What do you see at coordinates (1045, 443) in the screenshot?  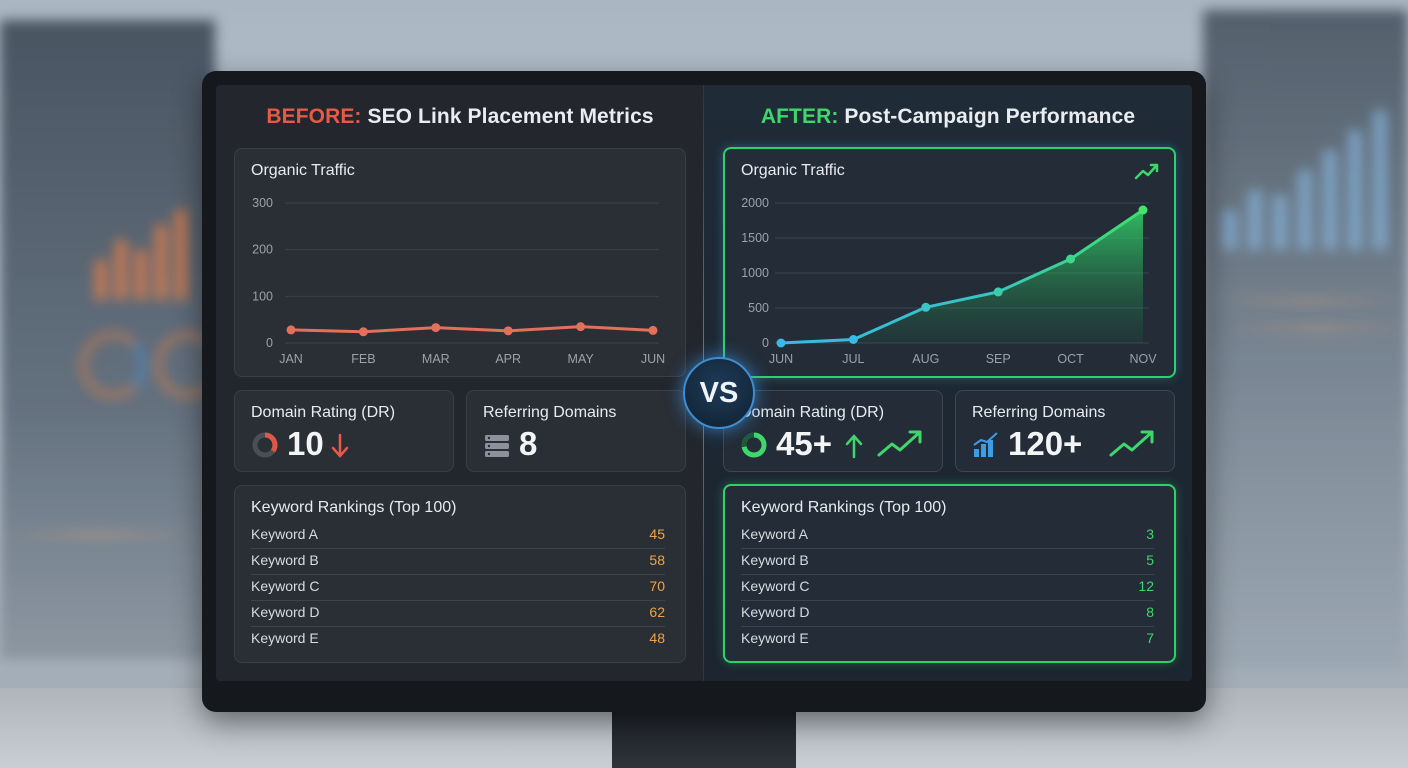 I see `after-ref-value: 120+` at bounding box center [1045, 443].